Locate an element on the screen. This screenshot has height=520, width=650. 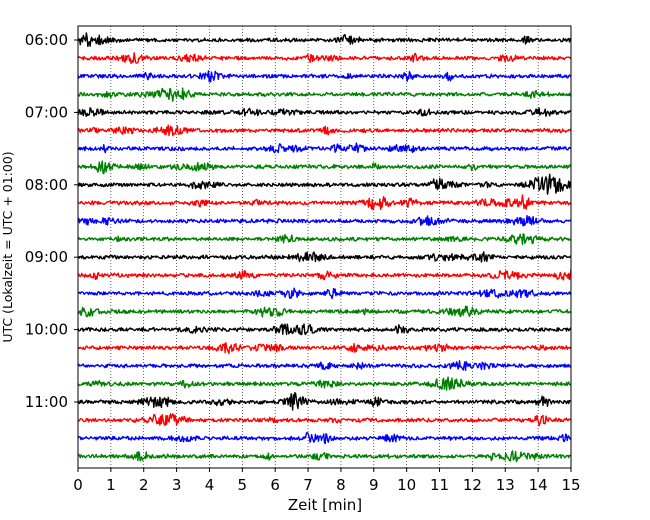
y-tick-label-2: 08:00 is located at coordinates (46, 185).